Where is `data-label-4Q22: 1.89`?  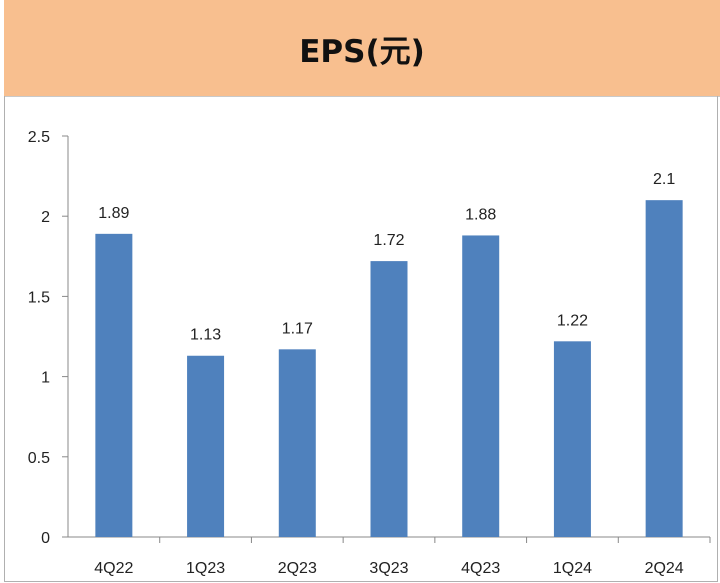 data-label-4Q22: 1.89 is located at coordinates (113, 213).